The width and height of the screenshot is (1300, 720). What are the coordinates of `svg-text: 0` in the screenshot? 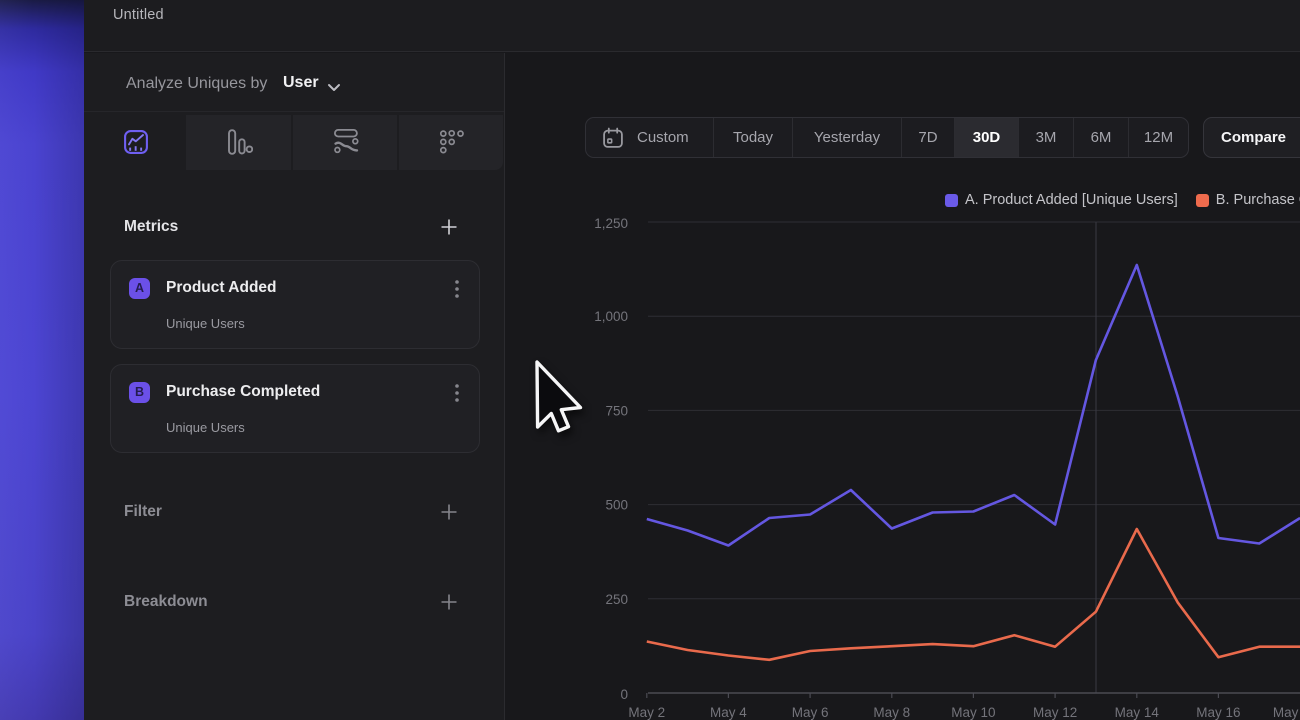 It's located at (624, 694).